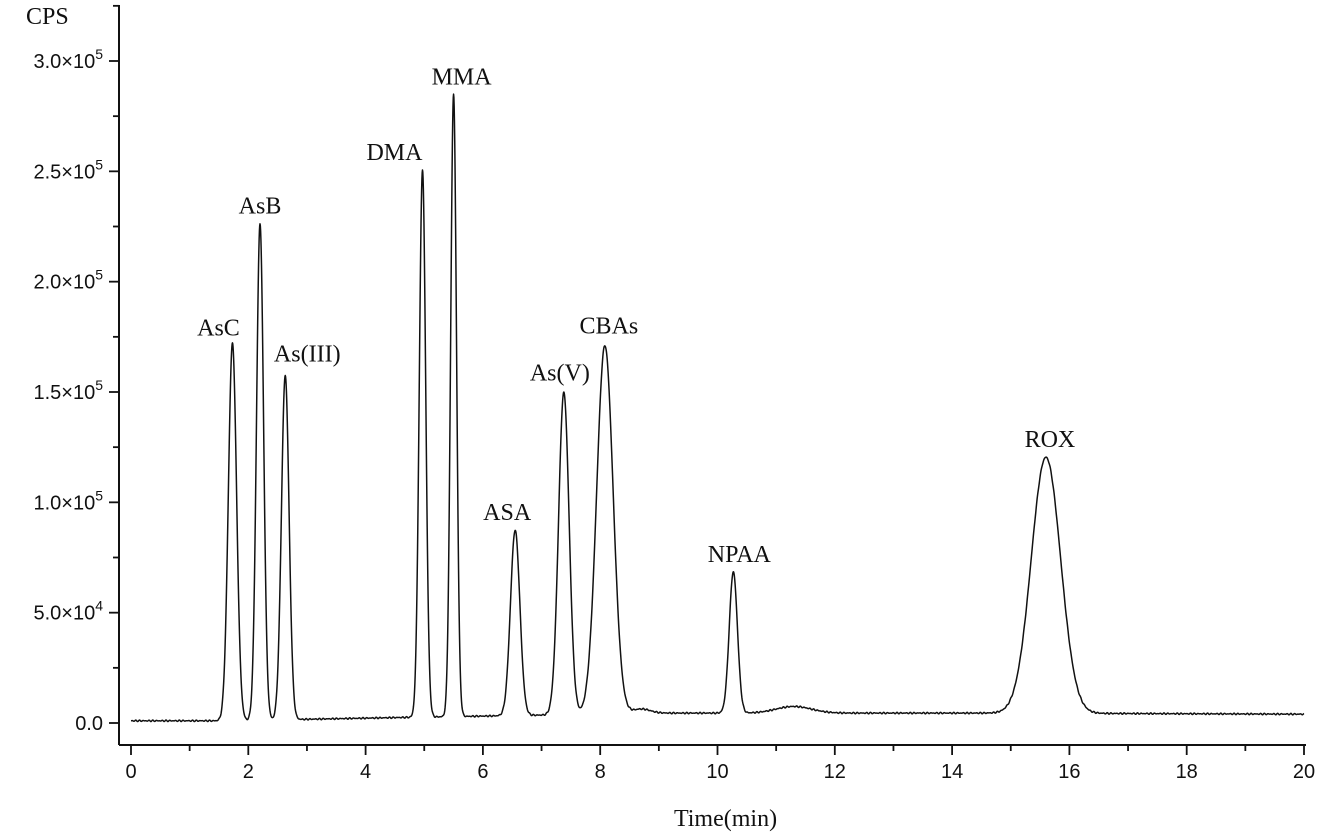 The width and height of the screenshot is (1323, 835). What do you see at coordinates (1069, 772) in the screenshot?
I see `x-tick-label: 16` at bounding box center [1069, 772].